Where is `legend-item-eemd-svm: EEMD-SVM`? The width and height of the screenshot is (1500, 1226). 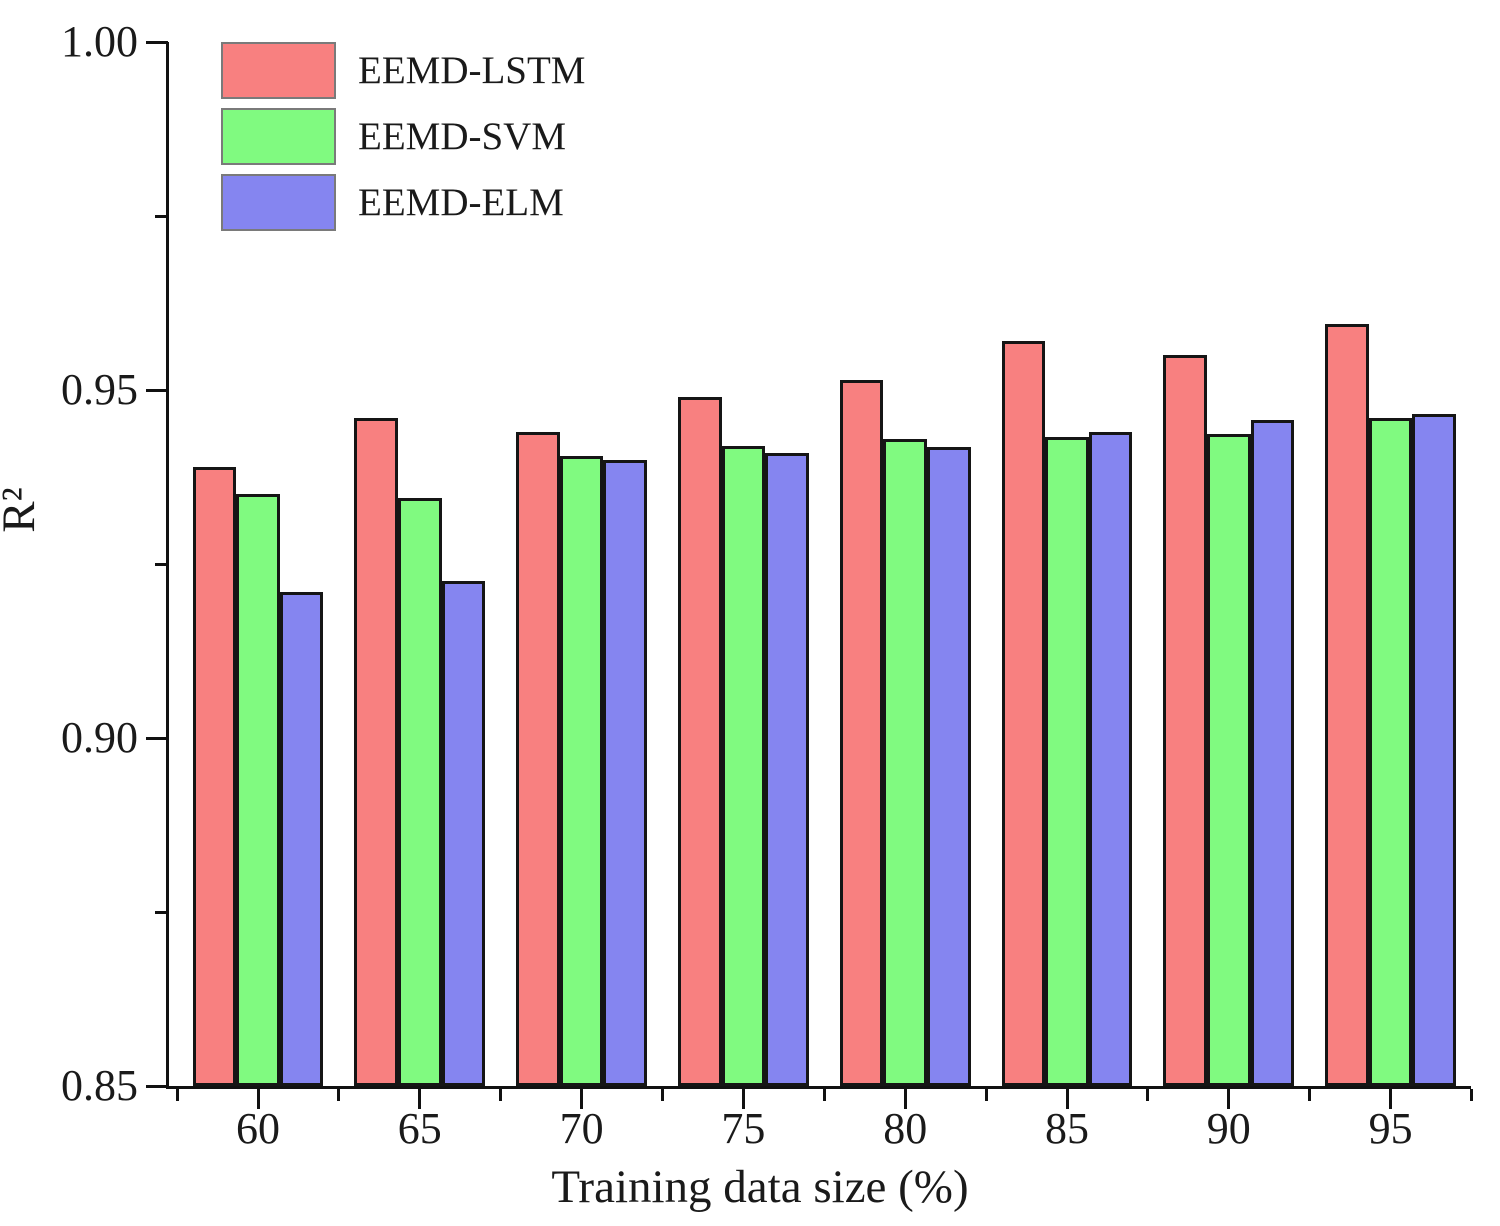 legend-item-eemd-svm: EEMD-SVM is located at coordinates (403, 136).